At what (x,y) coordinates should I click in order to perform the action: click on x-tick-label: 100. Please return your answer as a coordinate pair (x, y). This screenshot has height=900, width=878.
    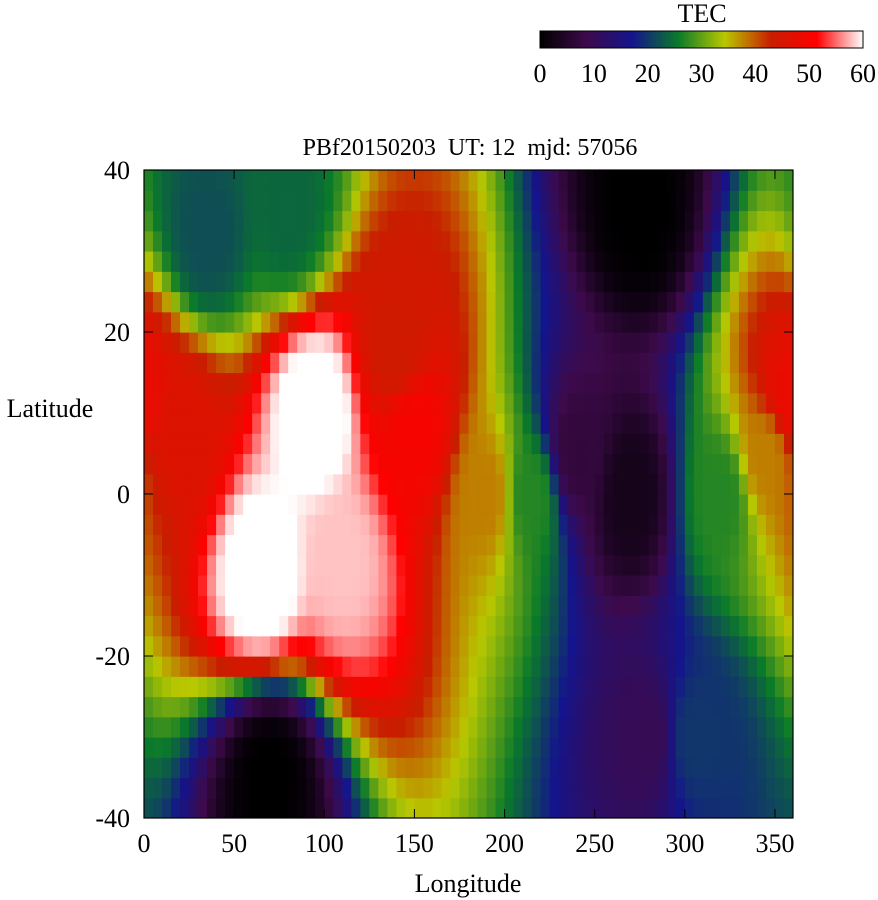
    Looking at the image, I should click on (324, 843).